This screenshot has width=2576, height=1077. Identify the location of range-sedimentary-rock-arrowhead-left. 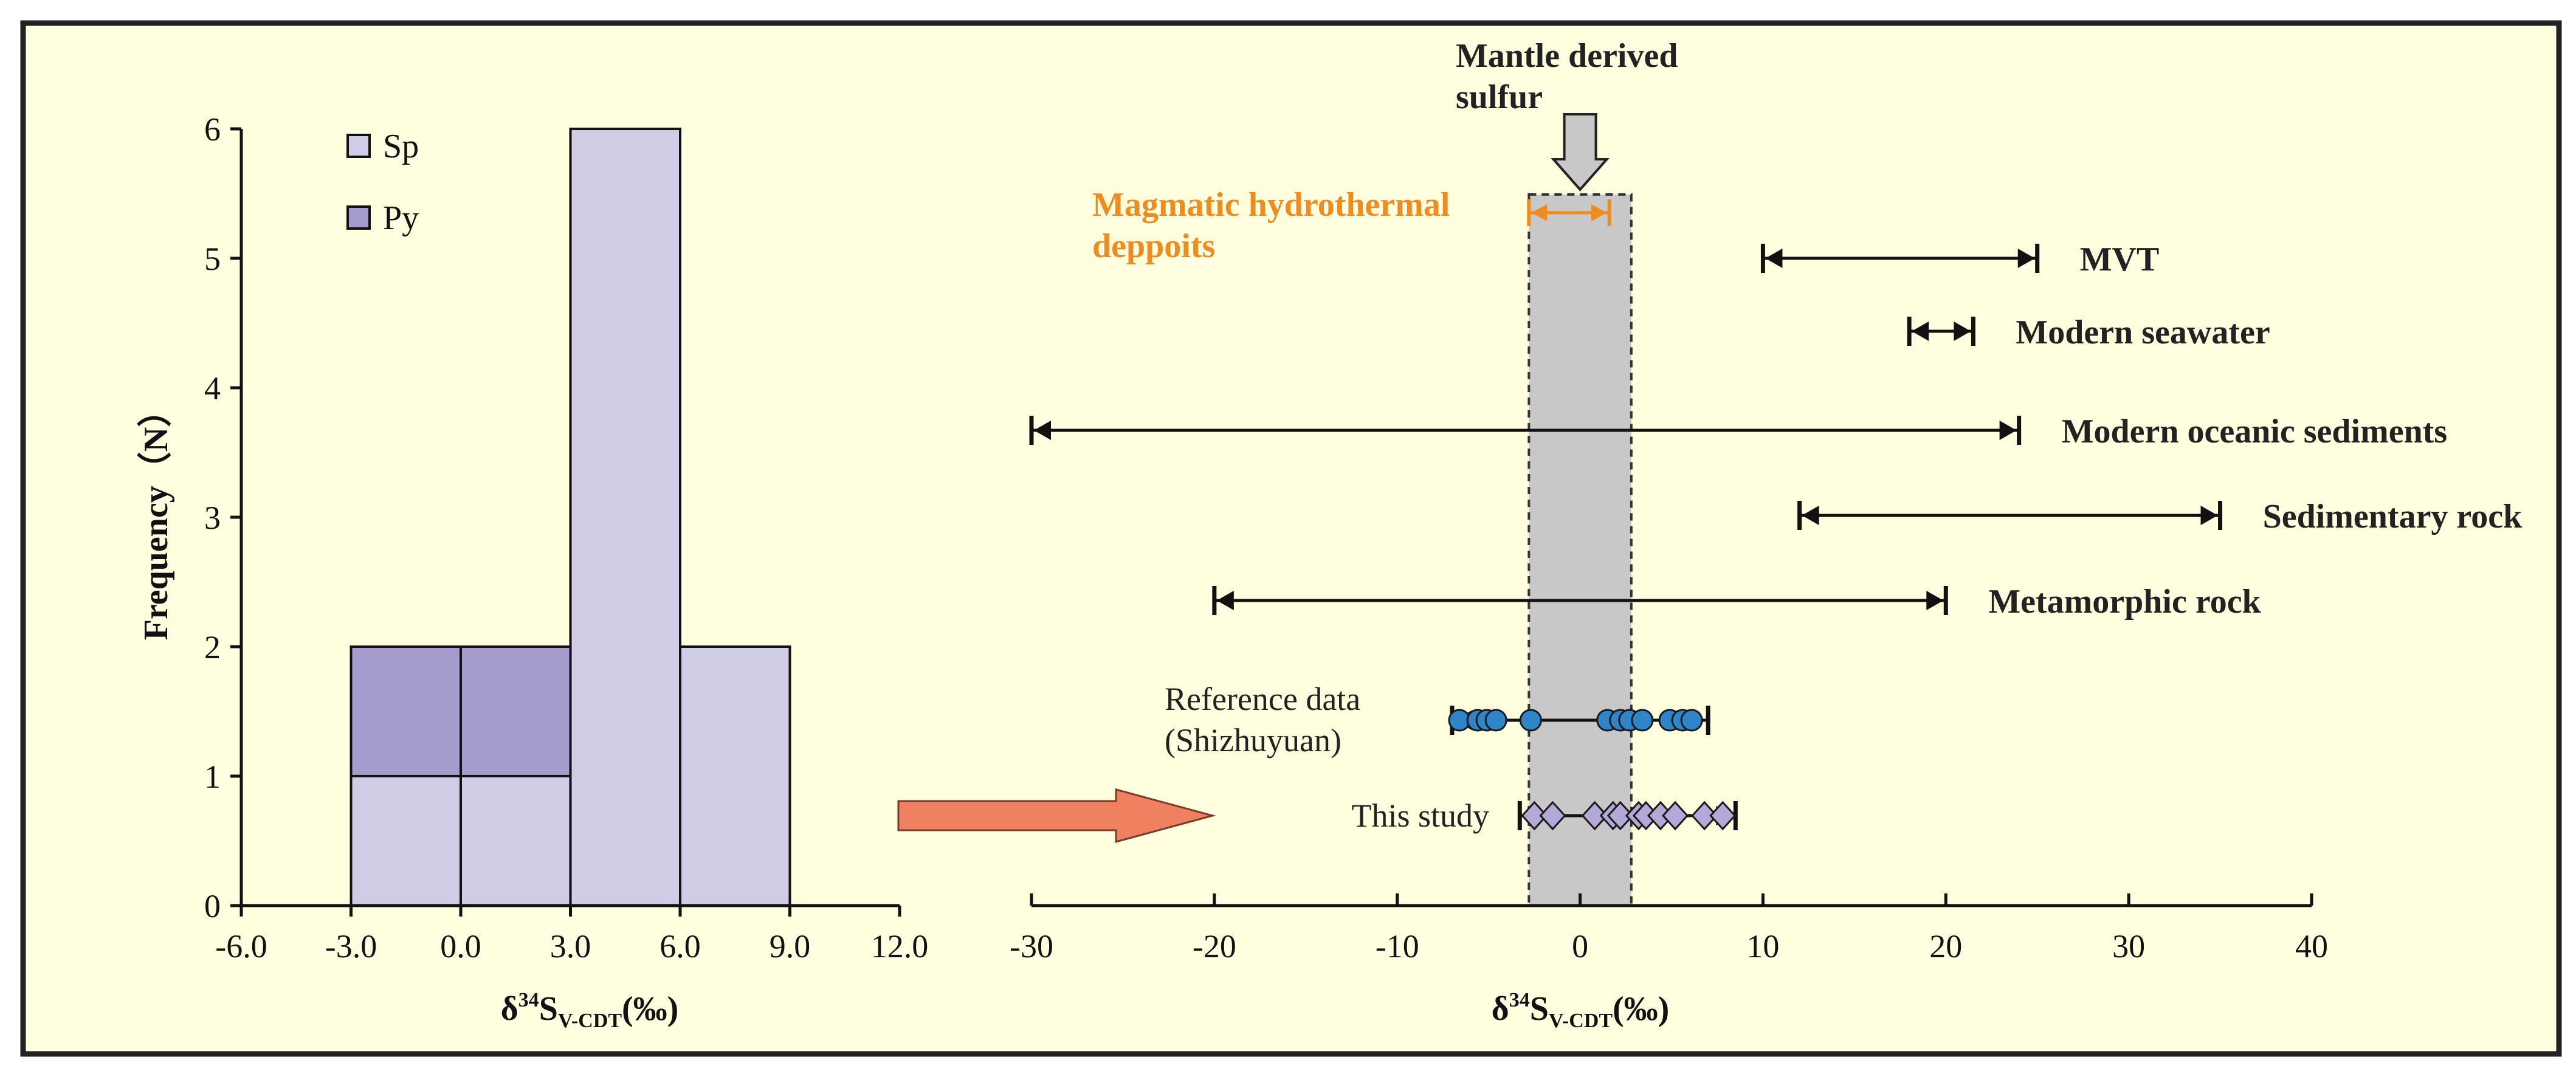
(1811, 515).